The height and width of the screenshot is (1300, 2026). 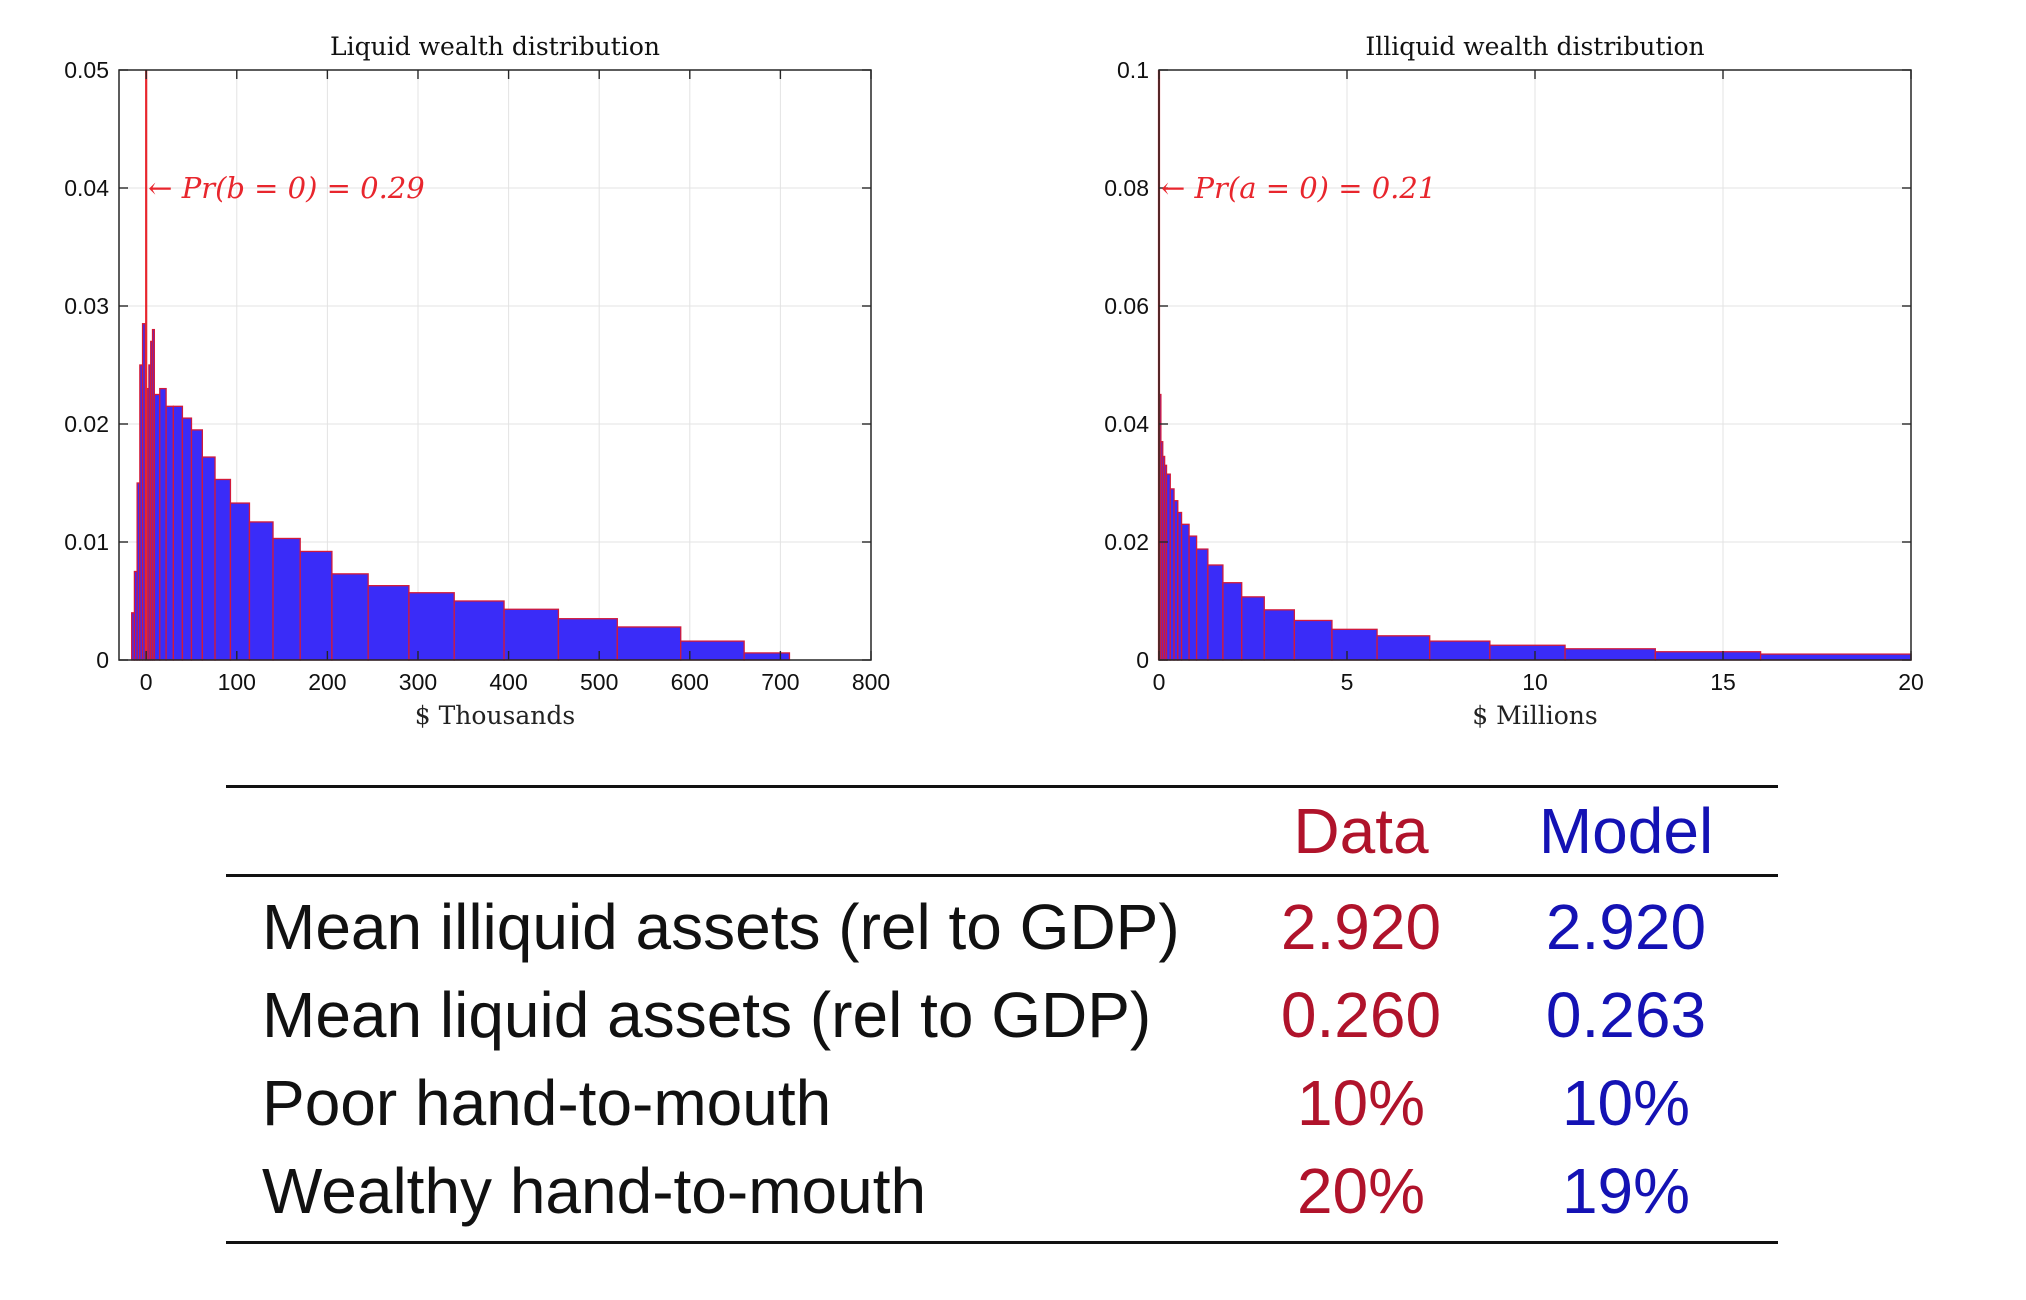 I want to click on illiquid-y-tick-label: 0.02, so click(x=1126, y=542).